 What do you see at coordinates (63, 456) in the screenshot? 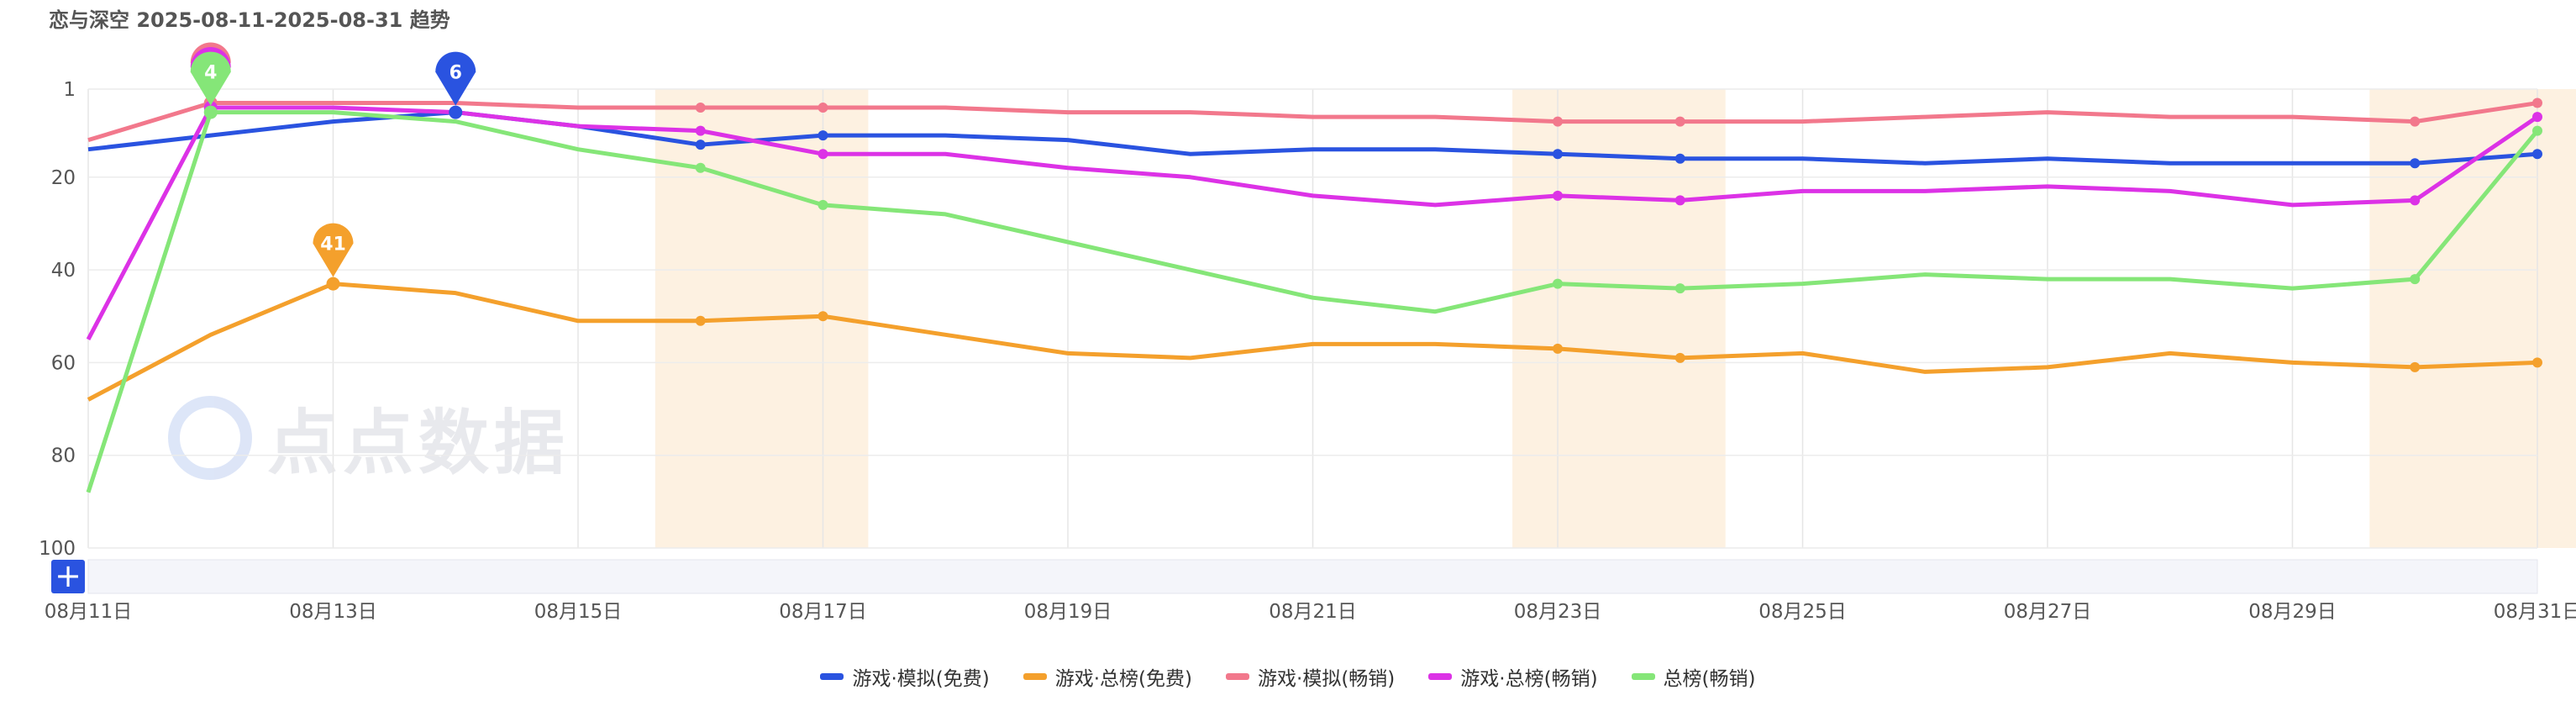
I see `y-tick-label: 80` at bounding box center [63, 456].